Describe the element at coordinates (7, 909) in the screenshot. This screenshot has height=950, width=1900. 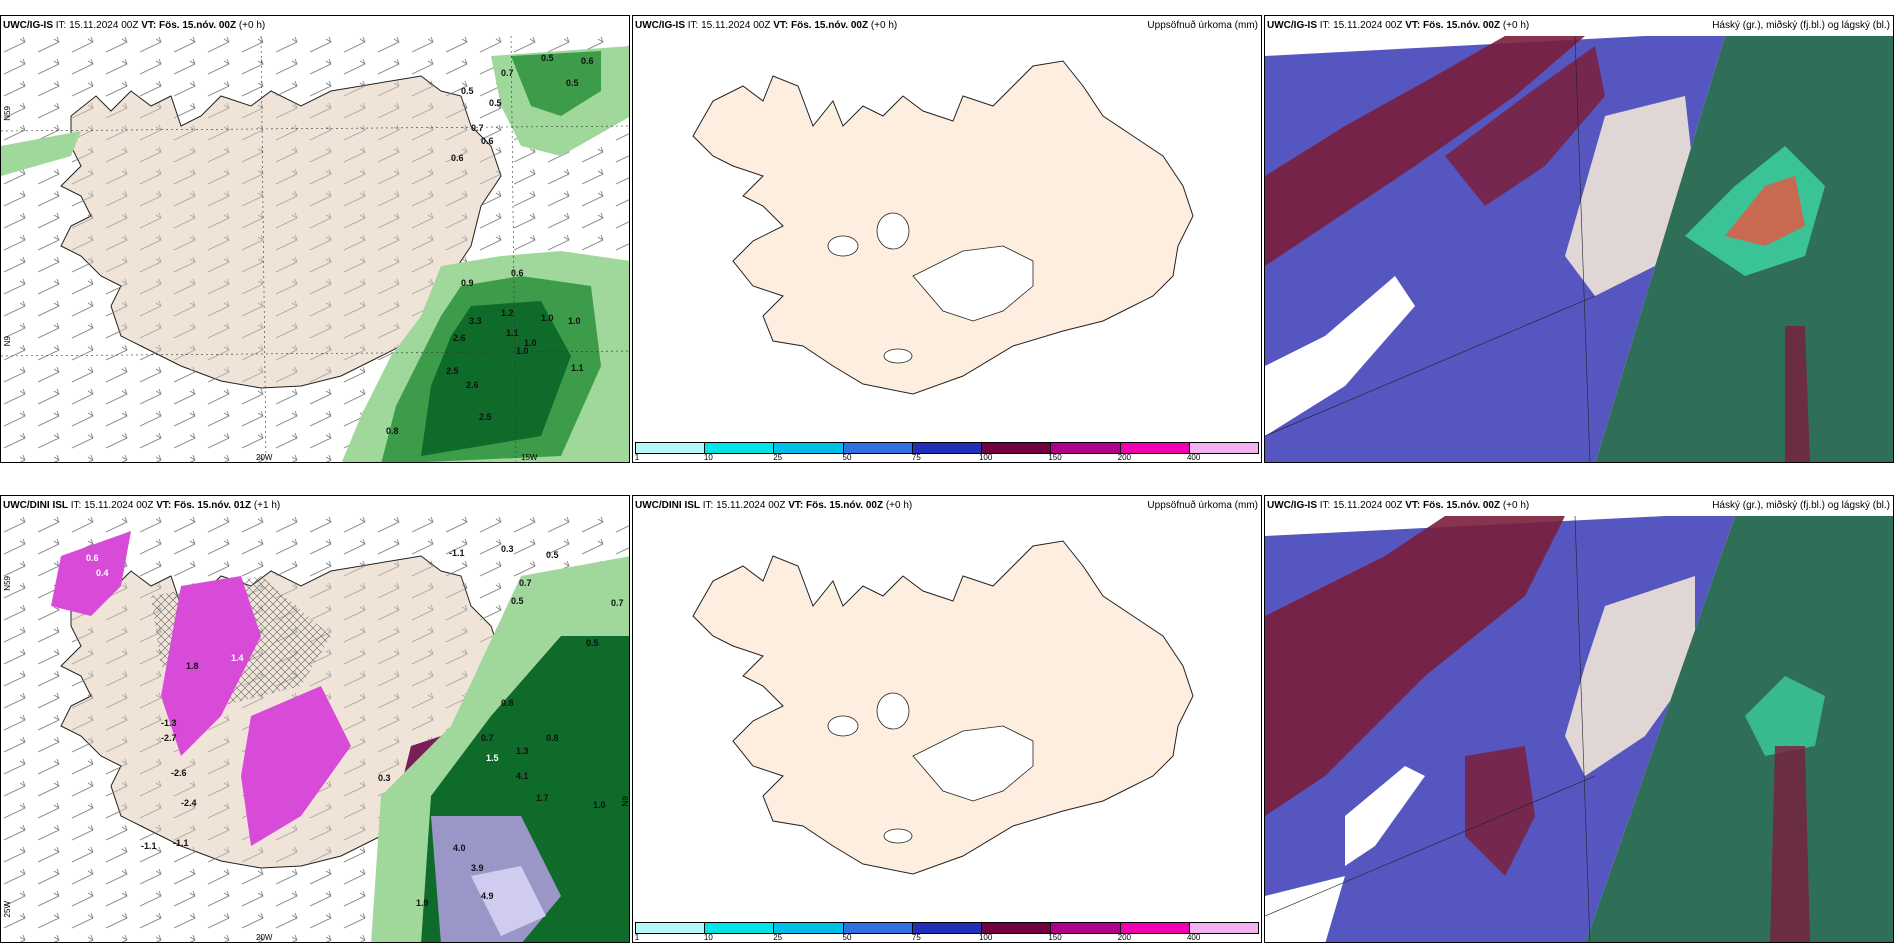
I see `lon-label: 25W` at that location.